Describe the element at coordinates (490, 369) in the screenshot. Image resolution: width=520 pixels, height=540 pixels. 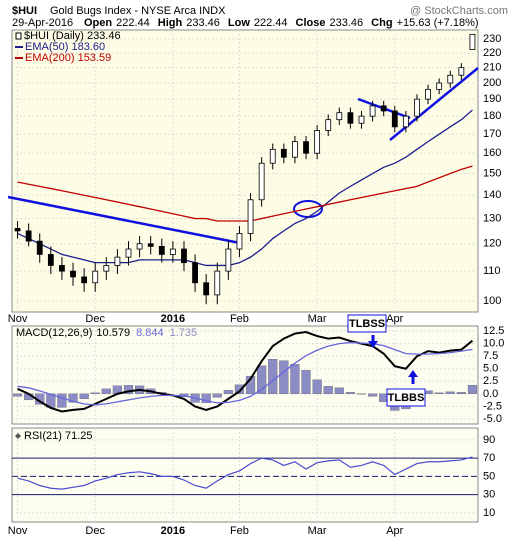
I see `y-tick-label: 5.0` at that location.